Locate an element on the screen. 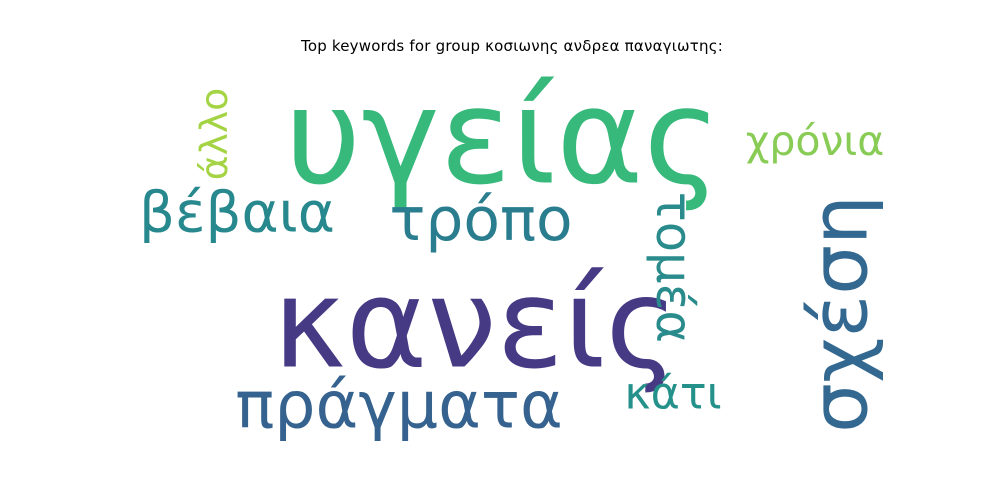 Image resolution: width=1000 pixels, height=500 pixels. word-3: πράγματα is located at coordinates (399, 406).